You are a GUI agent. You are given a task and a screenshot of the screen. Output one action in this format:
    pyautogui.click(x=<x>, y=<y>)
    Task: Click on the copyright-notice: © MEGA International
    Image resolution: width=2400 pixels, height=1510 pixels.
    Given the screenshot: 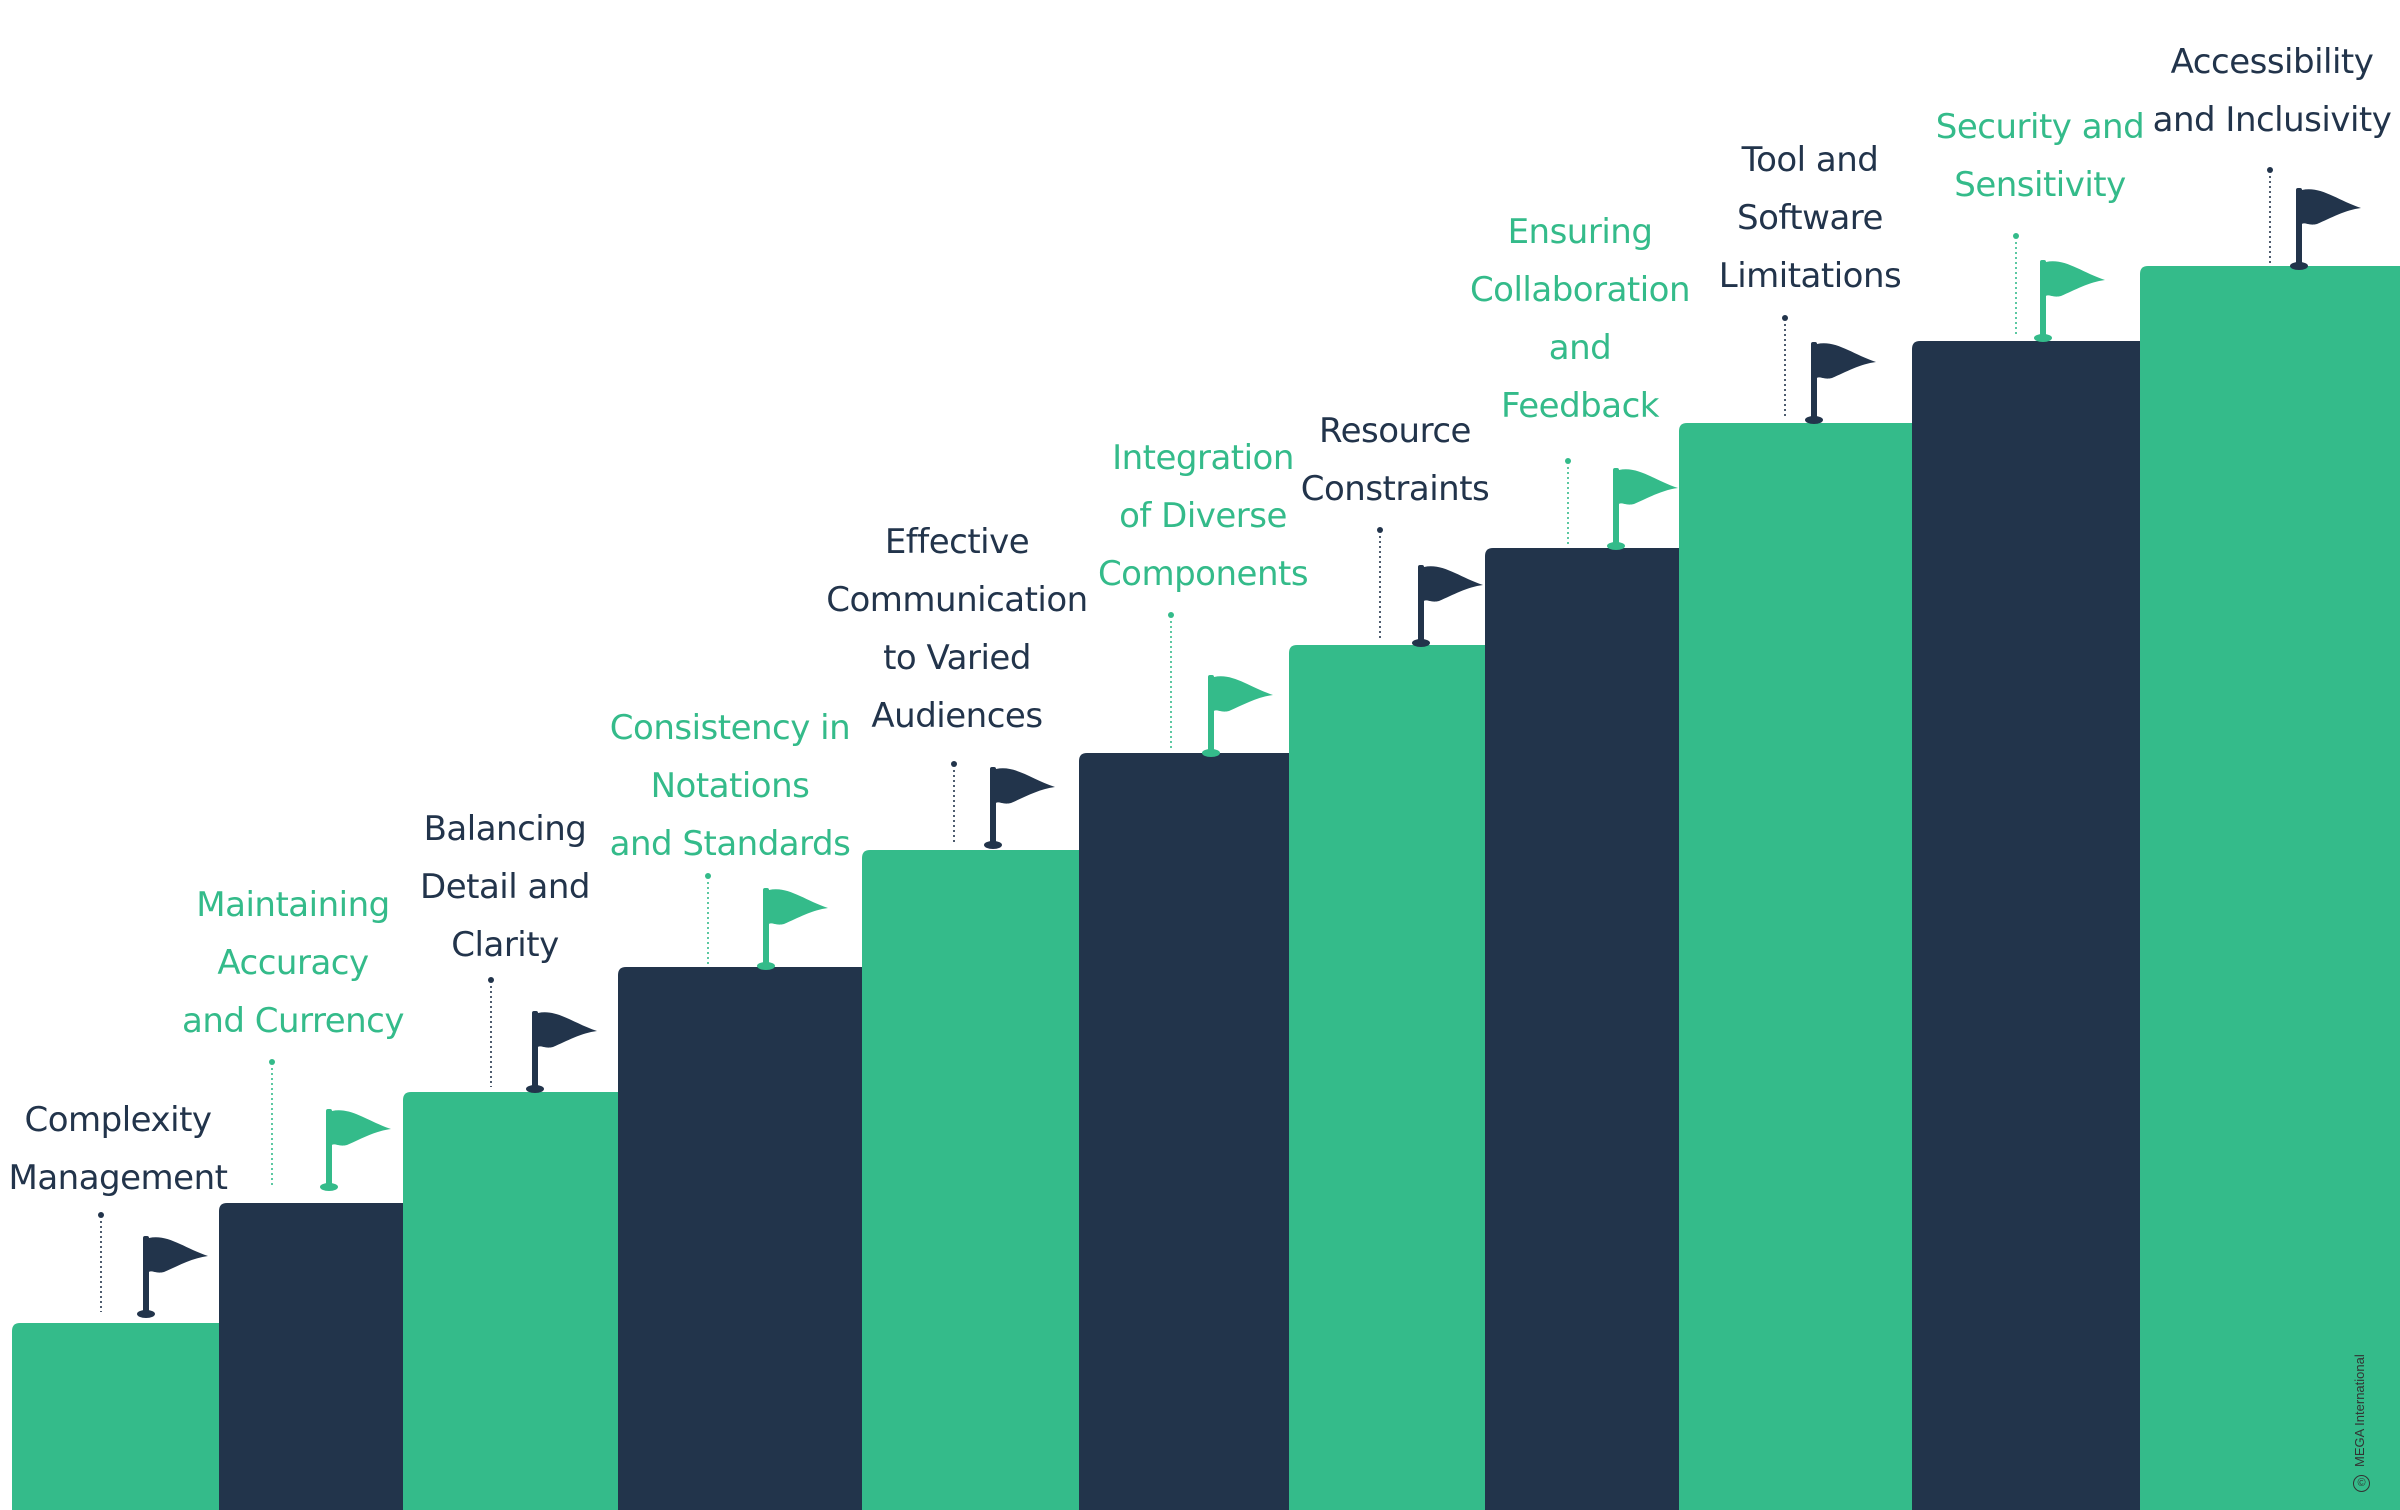 What is the action you would take?
    pyautogui.click(x=2361, y=1423)
    